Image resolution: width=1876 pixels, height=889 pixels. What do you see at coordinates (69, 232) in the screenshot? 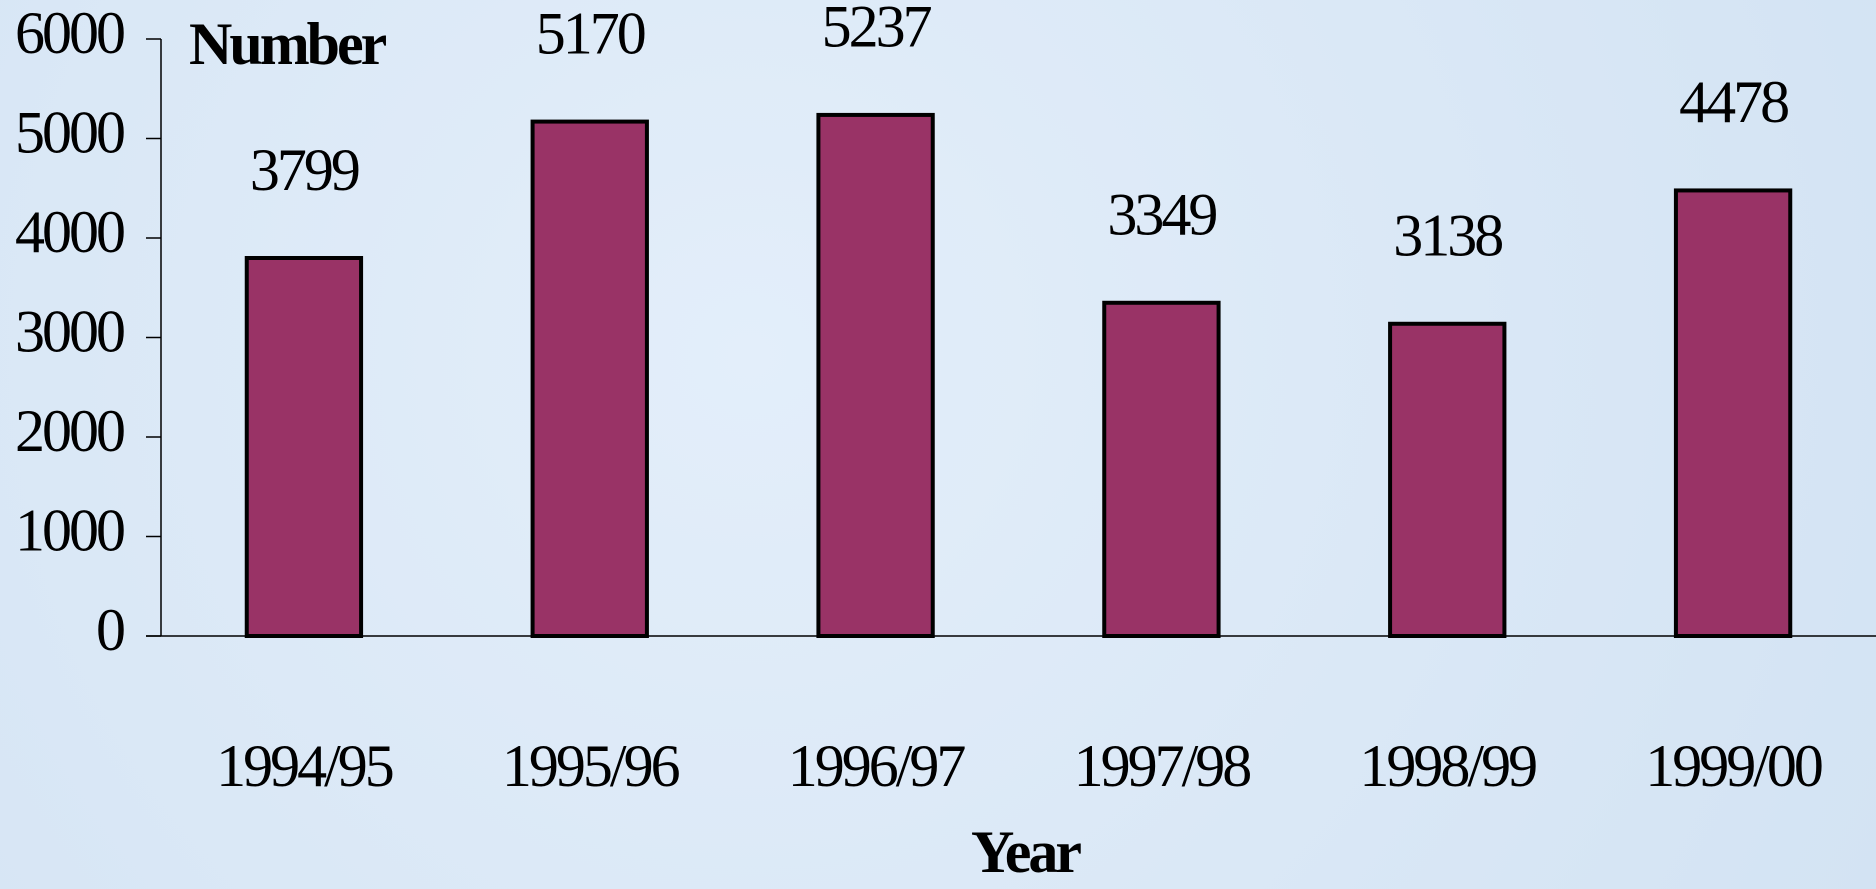
I see `y-tick-label: 4000` at bounding box center [69, 232].